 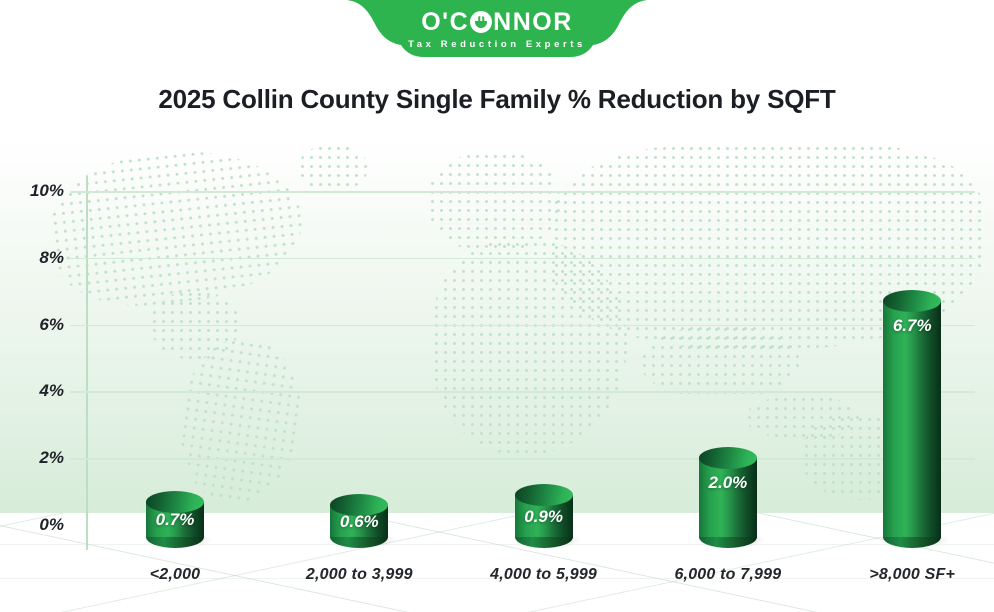 What do you see at coordinates (481, 18) in the screenshot?
I see `dome-grill-icon` at bounding box center [481, 18].